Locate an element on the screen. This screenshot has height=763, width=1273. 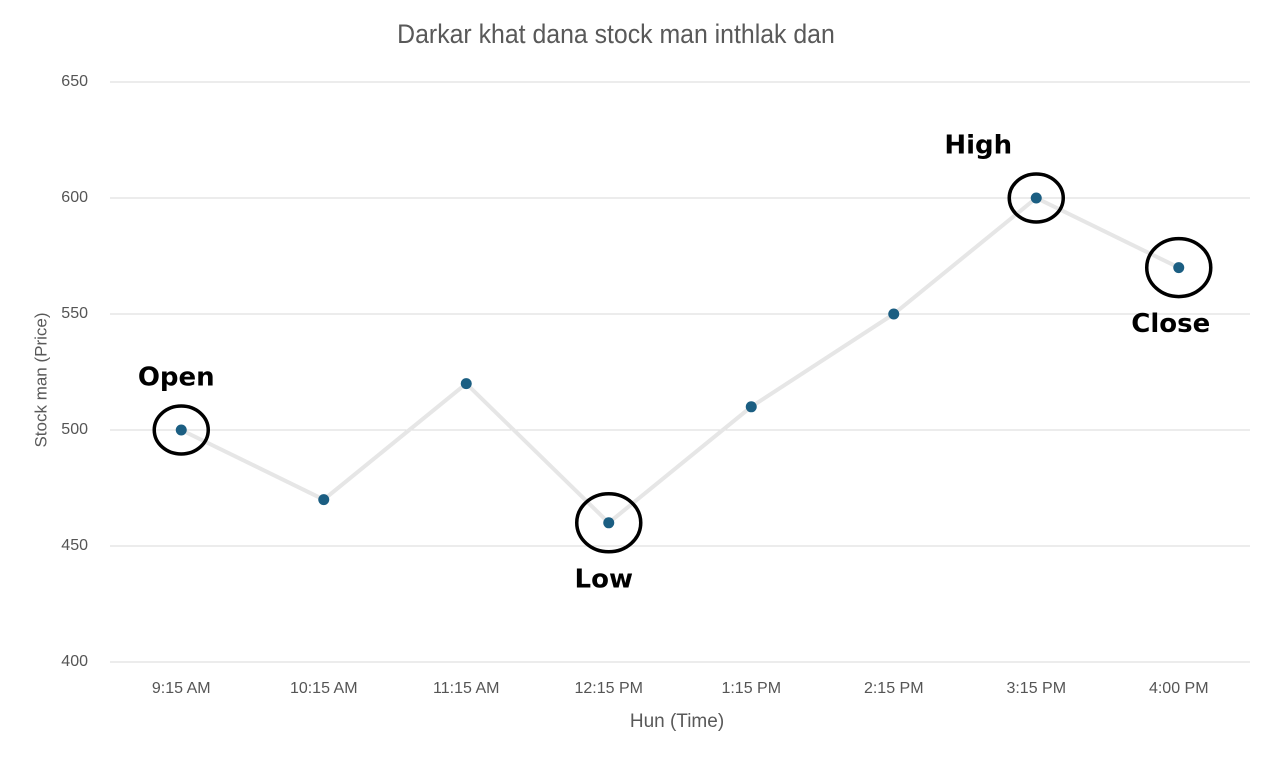
y-tick-label: 450 is located at coordinates (74, 545).